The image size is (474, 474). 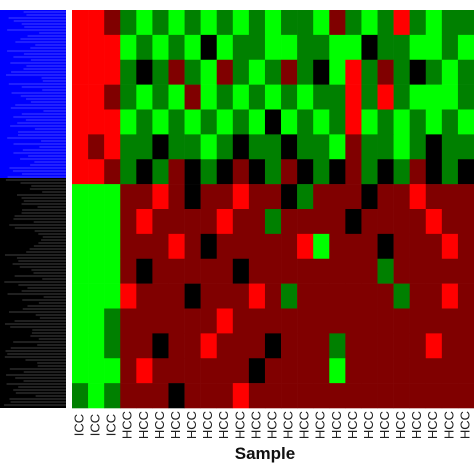 I want to click on x-tick-label: ICC, so click(x=95, y=425).